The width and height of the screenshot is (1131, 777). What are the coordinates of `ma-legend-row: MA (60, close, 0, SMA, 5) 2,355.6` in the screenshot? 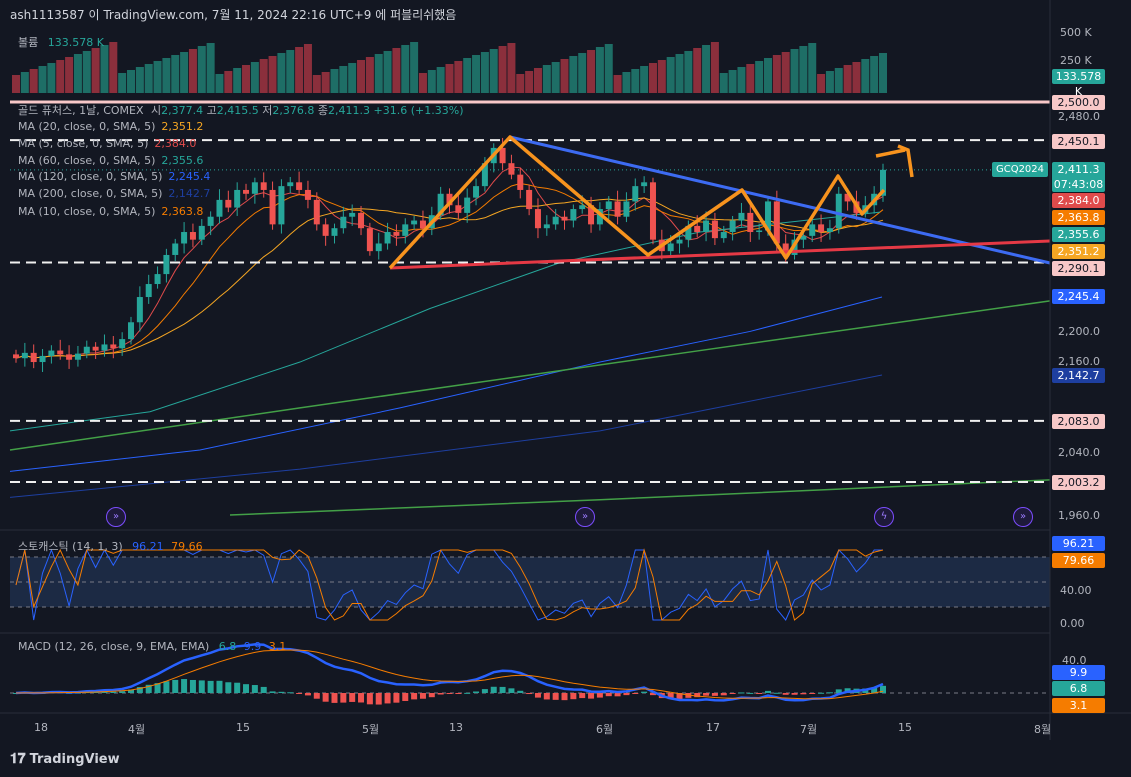 It's located at (110, 160).